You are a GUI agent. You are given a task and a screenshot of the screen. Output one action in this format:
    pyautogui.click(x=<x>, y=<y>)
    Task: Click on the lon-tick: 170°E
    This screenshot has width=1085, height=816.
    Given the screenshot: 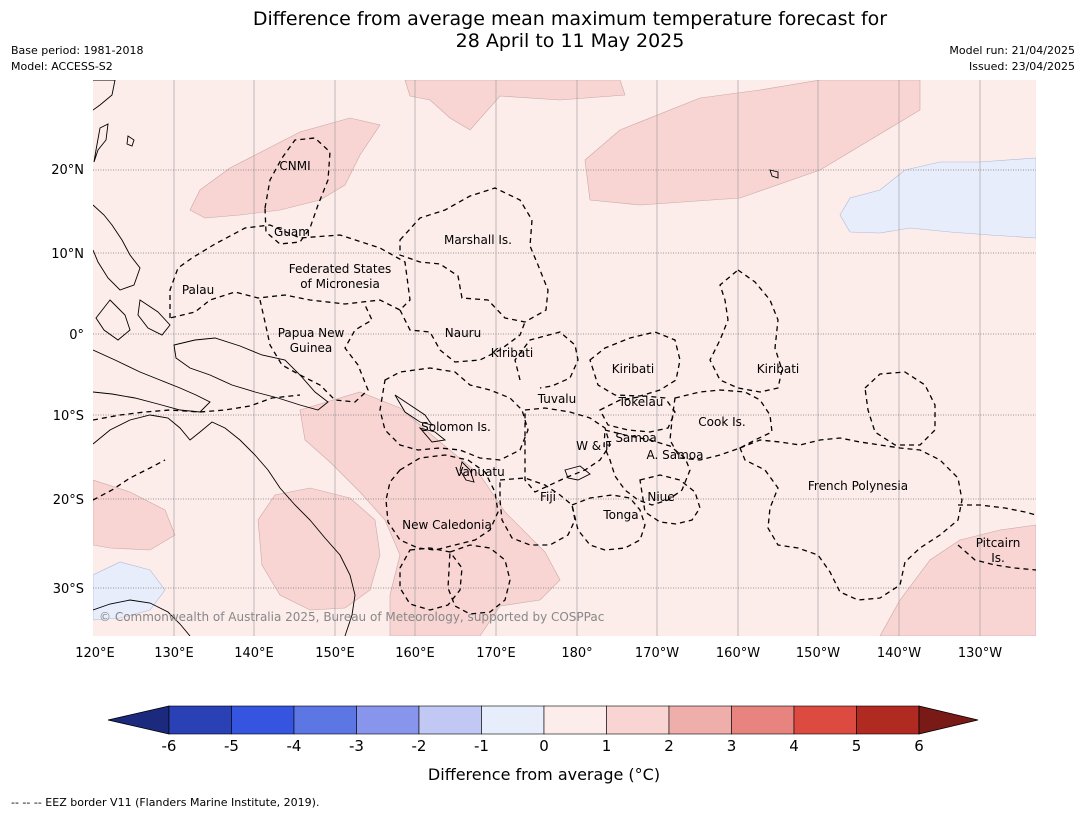 What is the action you would take?
    pyautogui.click(x=496, y=653)
    